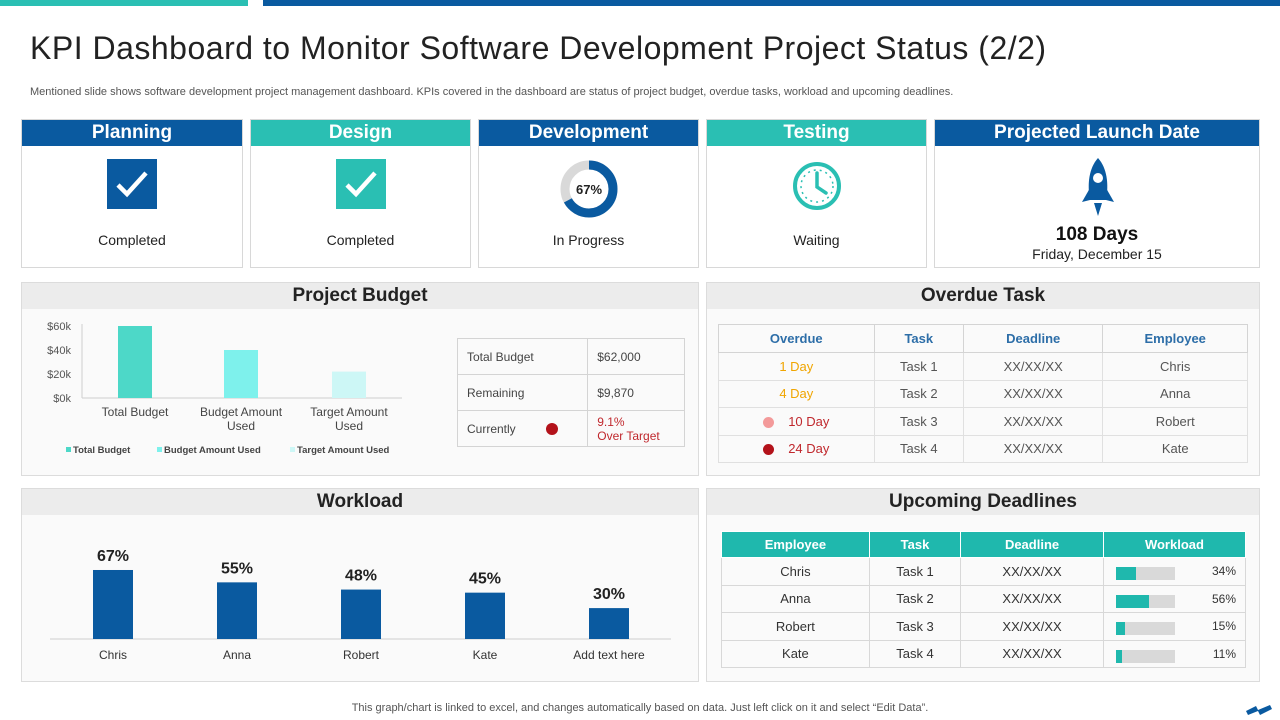 The height and width of the screenshot is (720, 1280). What do you see at coordinates (135, 412) in the screenshot?
I see `budget-x-label: Total Budget` at bounding box center [135, 412].